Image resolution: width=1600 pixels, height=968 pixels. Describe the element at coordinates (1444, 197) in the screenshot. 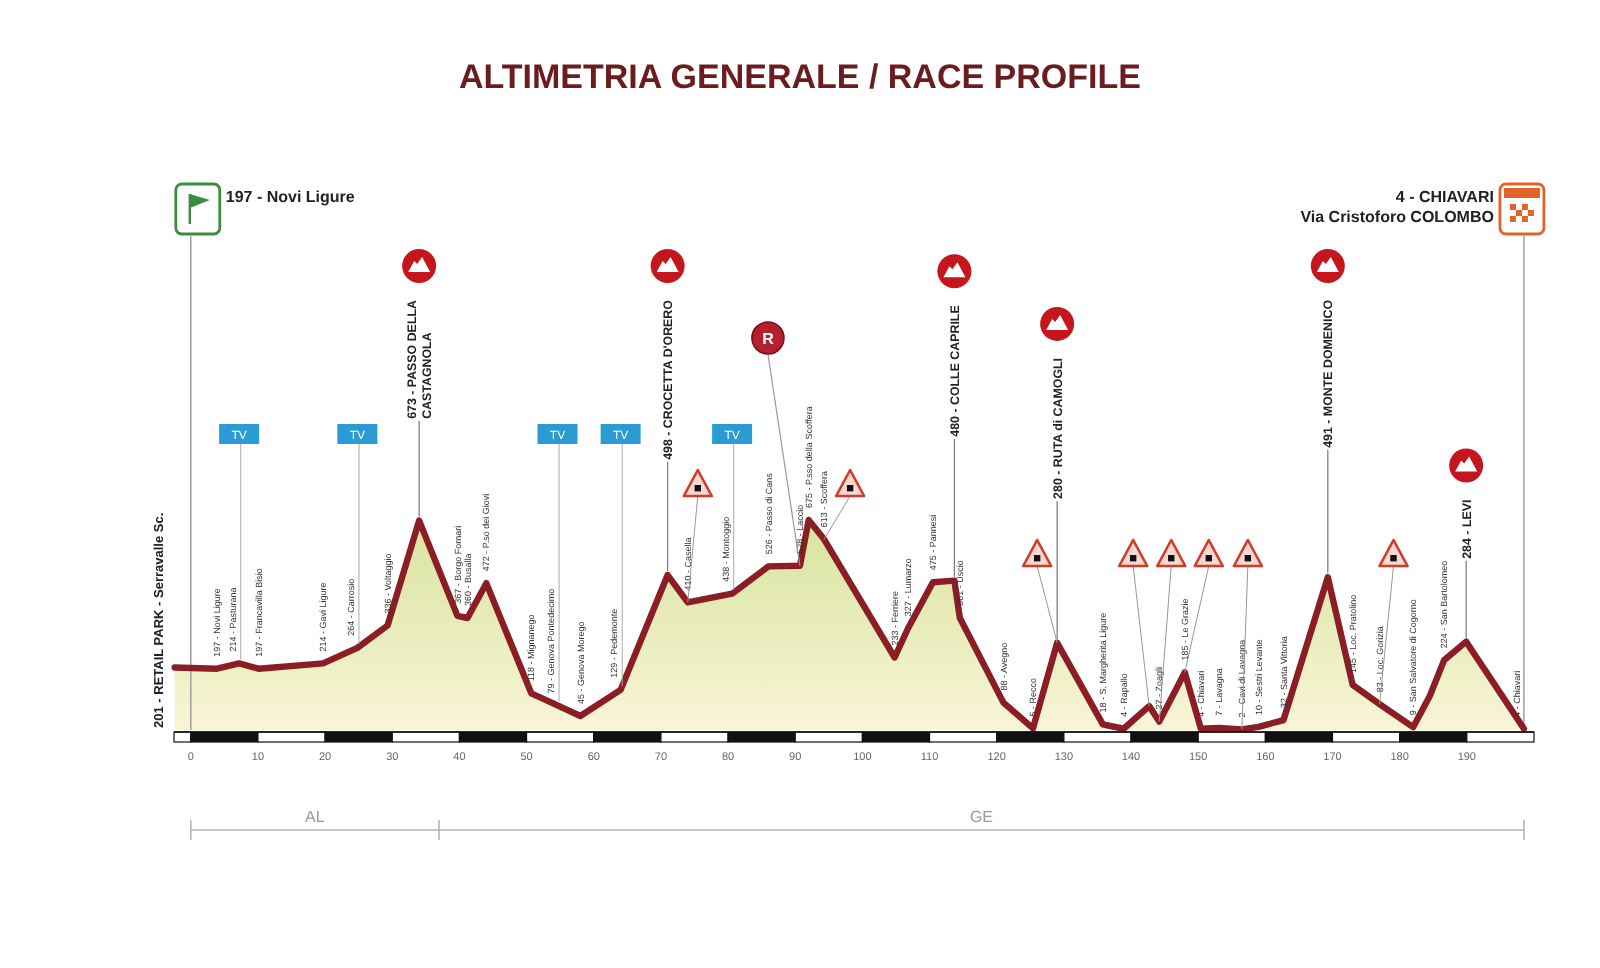

I see `ref-line-label: 4 - CHIAVARI` at that location.